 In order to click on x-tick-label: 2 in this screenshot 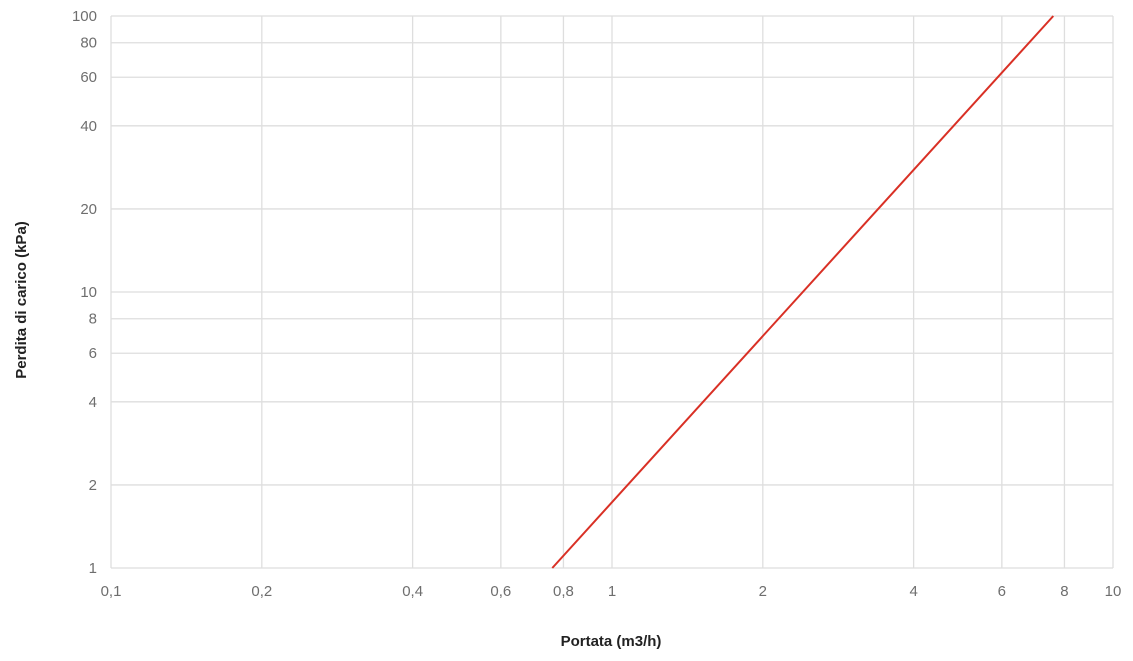, I will do `click(763, 591)`.